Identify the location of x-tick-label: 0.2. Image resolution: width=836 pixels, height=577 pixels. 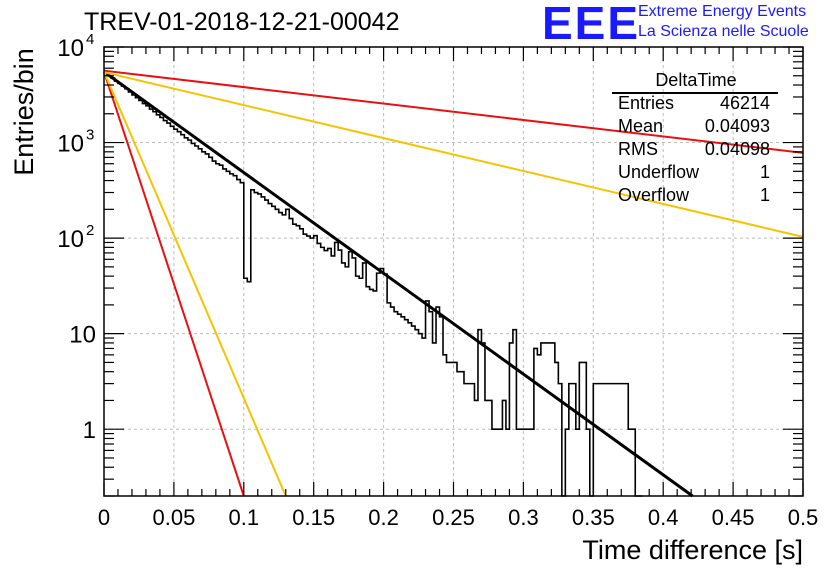
(383, 517).